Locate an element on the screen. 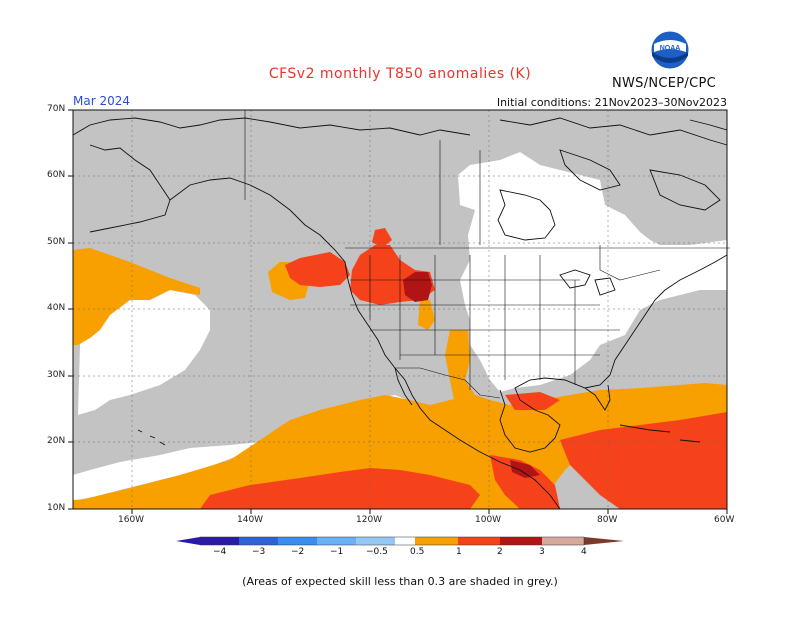 Image resolution: width=800 pixels, height=618 pixels. colorbar-label: 4 is located at coordinates (584, 552).